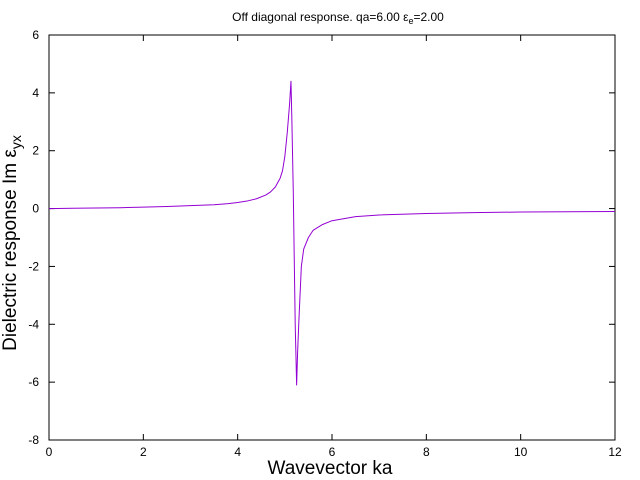  I want to click on x-tick-label: 10, so click(521, 452).